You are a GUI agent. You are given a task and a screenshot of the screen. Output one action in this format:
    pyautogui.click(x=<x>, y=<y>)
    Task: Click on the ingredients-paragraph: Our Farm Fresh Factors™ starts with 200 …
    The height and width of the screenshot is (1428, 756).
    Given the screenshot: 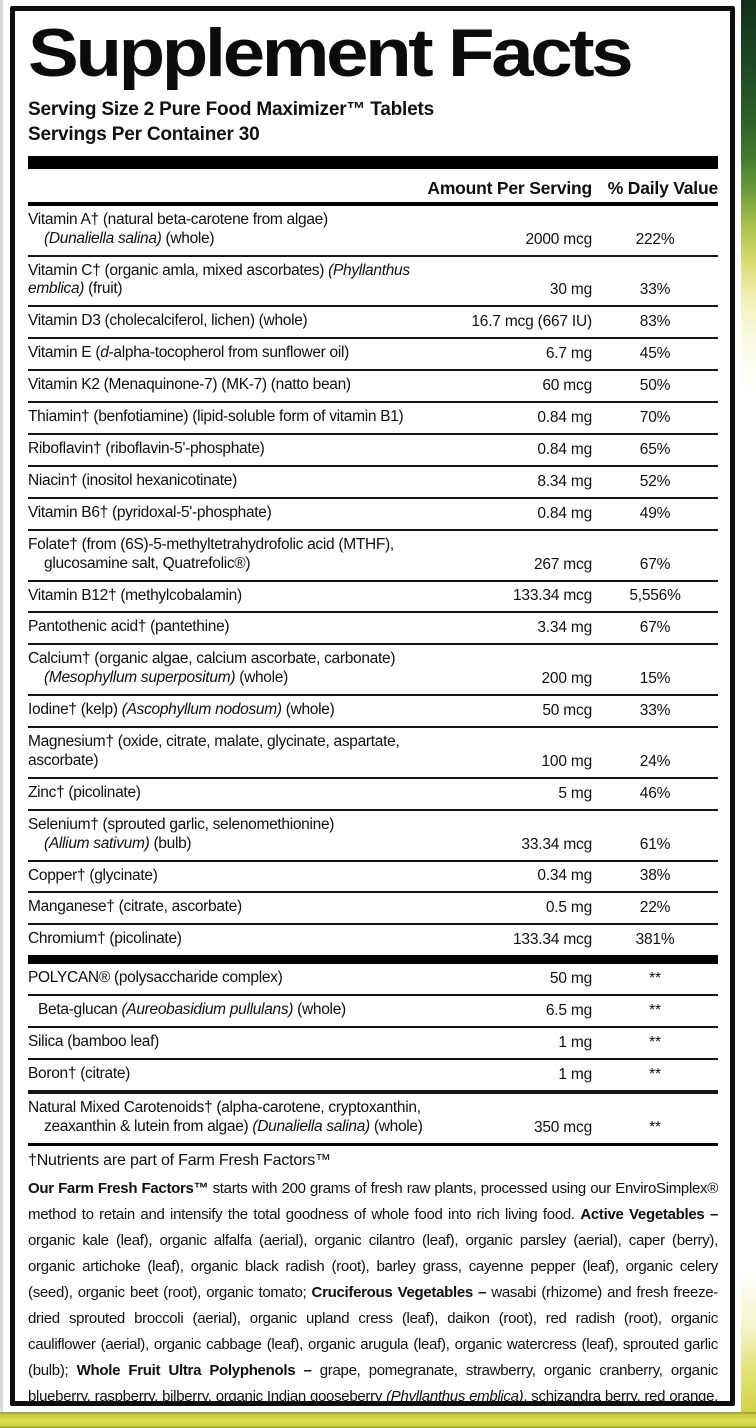 What is the action you would take?
    pyautogui.click(x=373, y=1289)
    